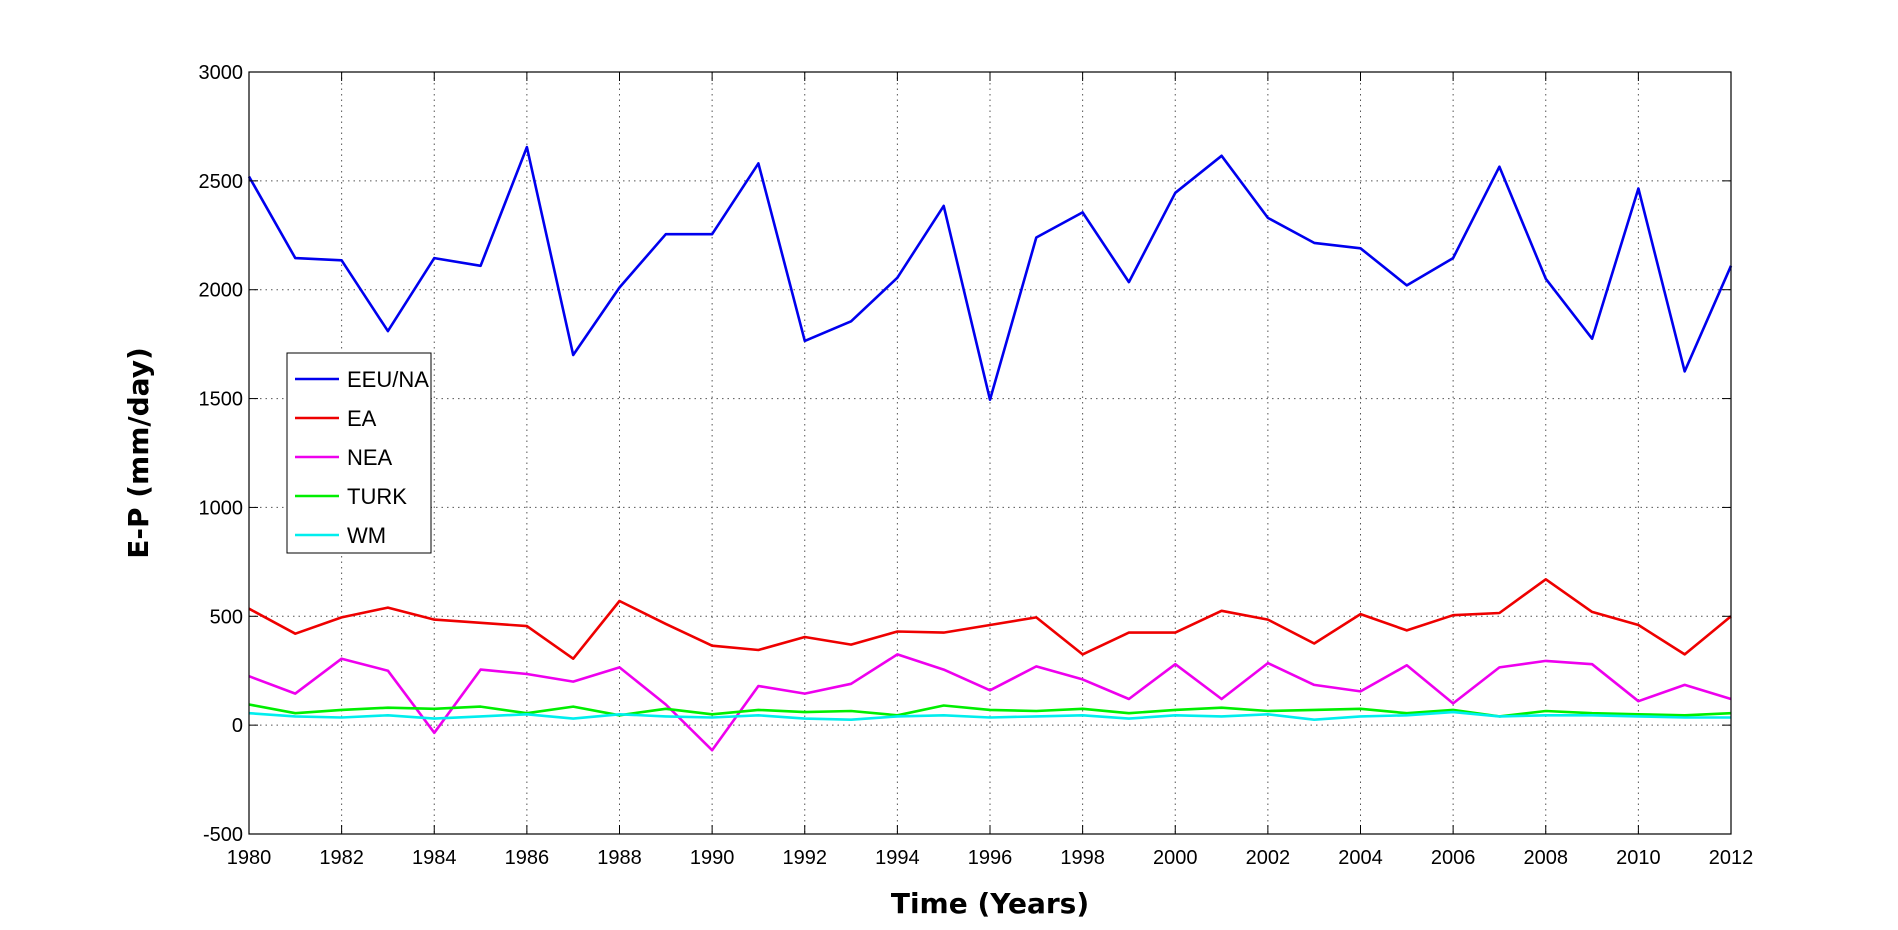 Image resolution: width=1898 pixels, height=930 pixels. Describe the element at coordinates (527, 858) in the screenshot. I see `x-tick-label: 1986` at that location.